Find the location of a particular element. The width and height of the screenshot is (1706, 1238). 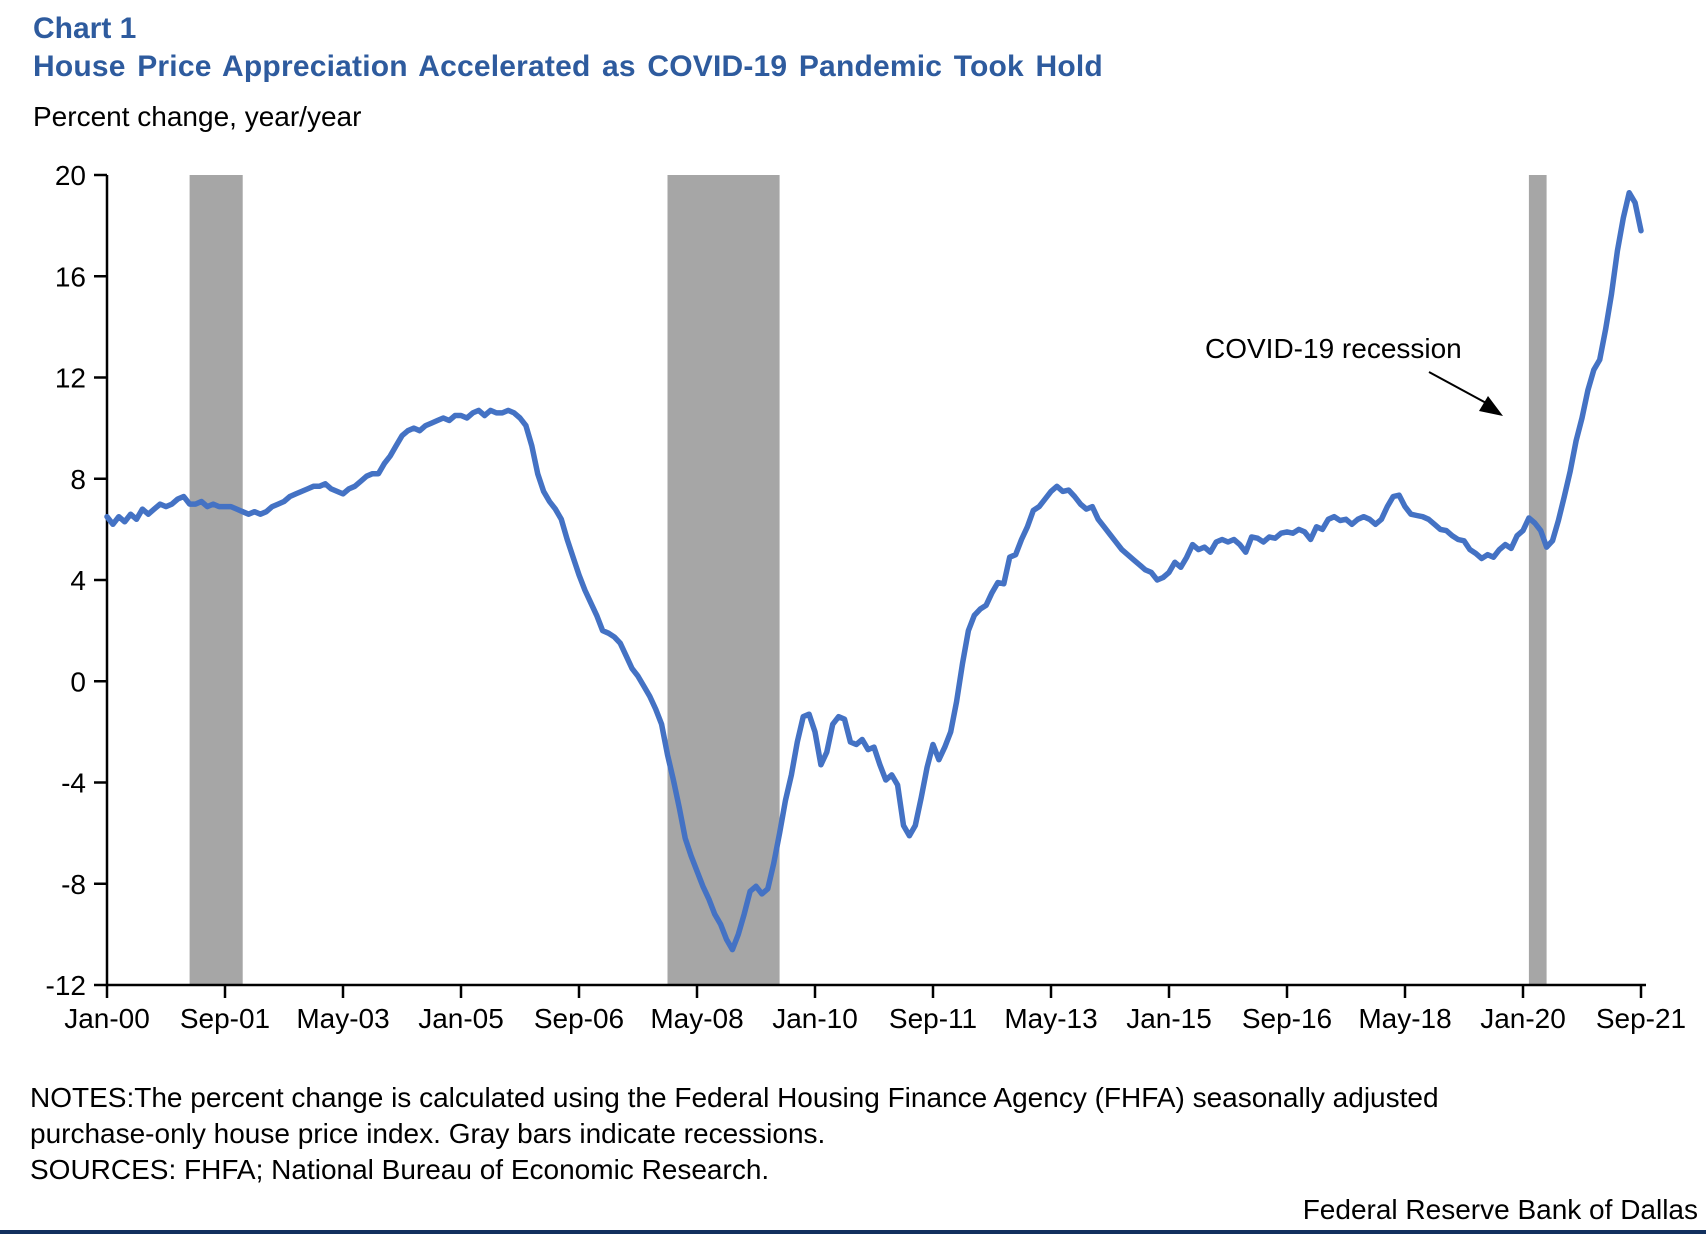

covid-recession-annotation: COVID-19 recession is located at coordinates (1333, 348).